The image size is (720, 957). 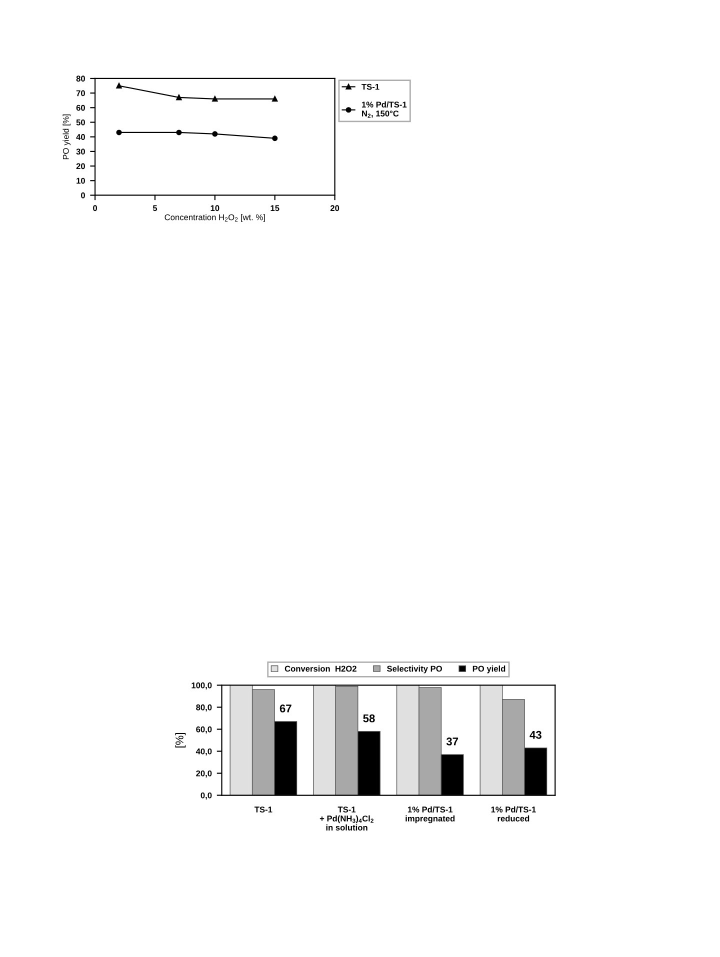 What do you see at coordinates (80, 151) in the screenshot?
I see `y-tick-label: 30` at bounding box center [80, 151].